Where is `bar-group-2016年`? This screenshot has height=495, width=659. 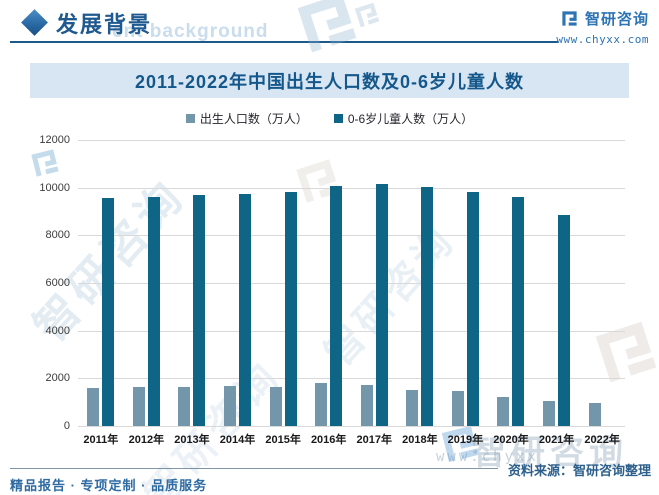
bar-group-2016年 is located at coordinates (329, 283).